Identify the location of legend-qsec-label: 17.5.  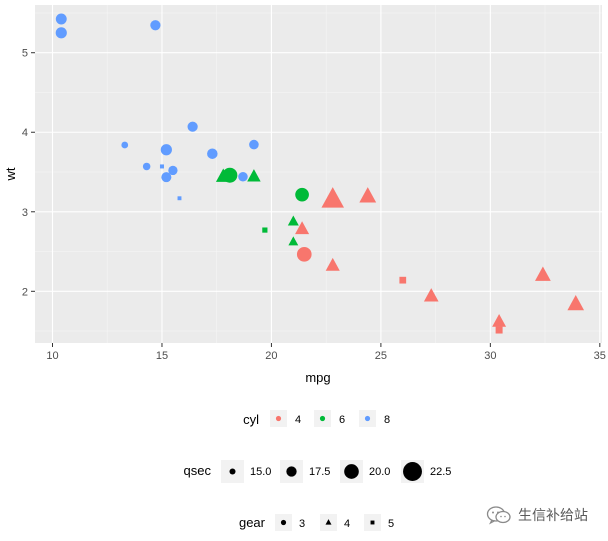
(319, 472).